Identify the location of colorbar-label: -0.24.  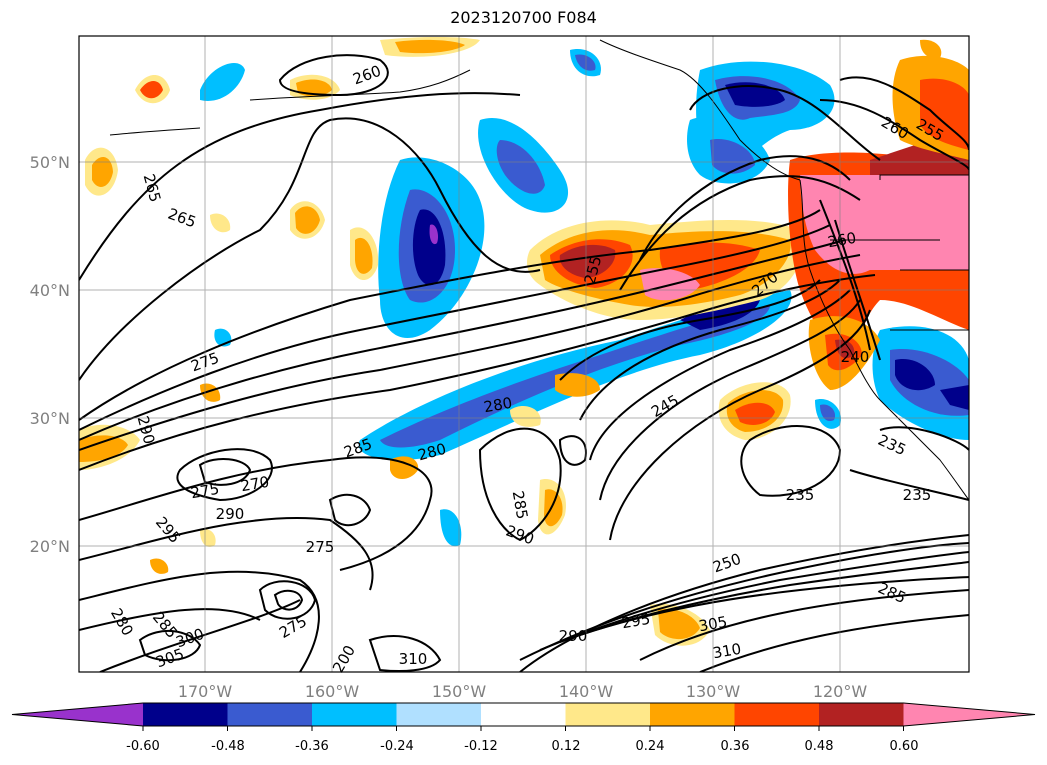
(397, 746).